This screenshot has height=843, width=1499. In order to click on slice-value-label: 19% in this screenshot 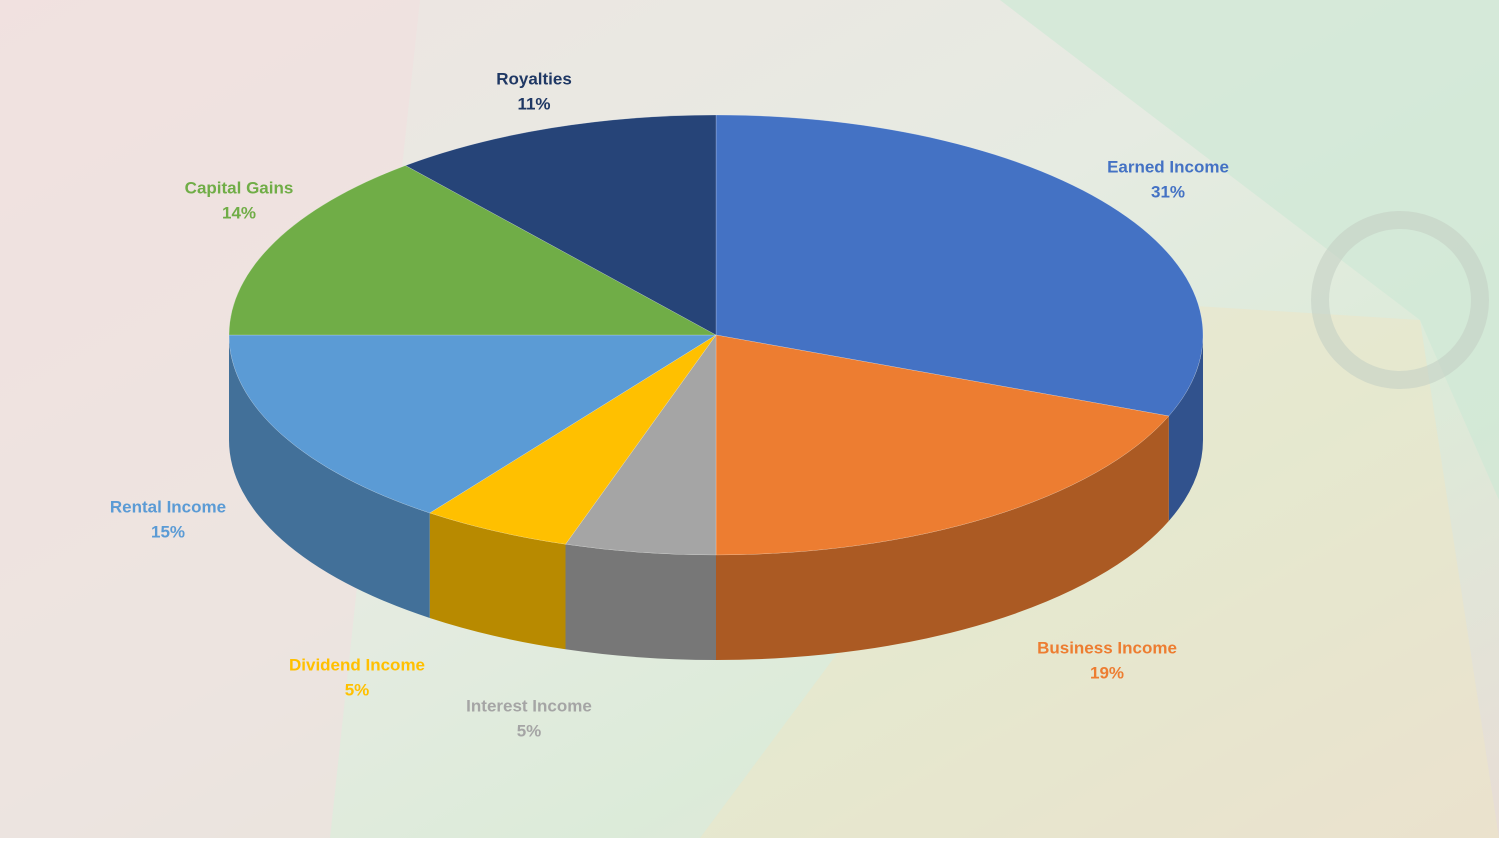, I will do `click(1107, 672)`.